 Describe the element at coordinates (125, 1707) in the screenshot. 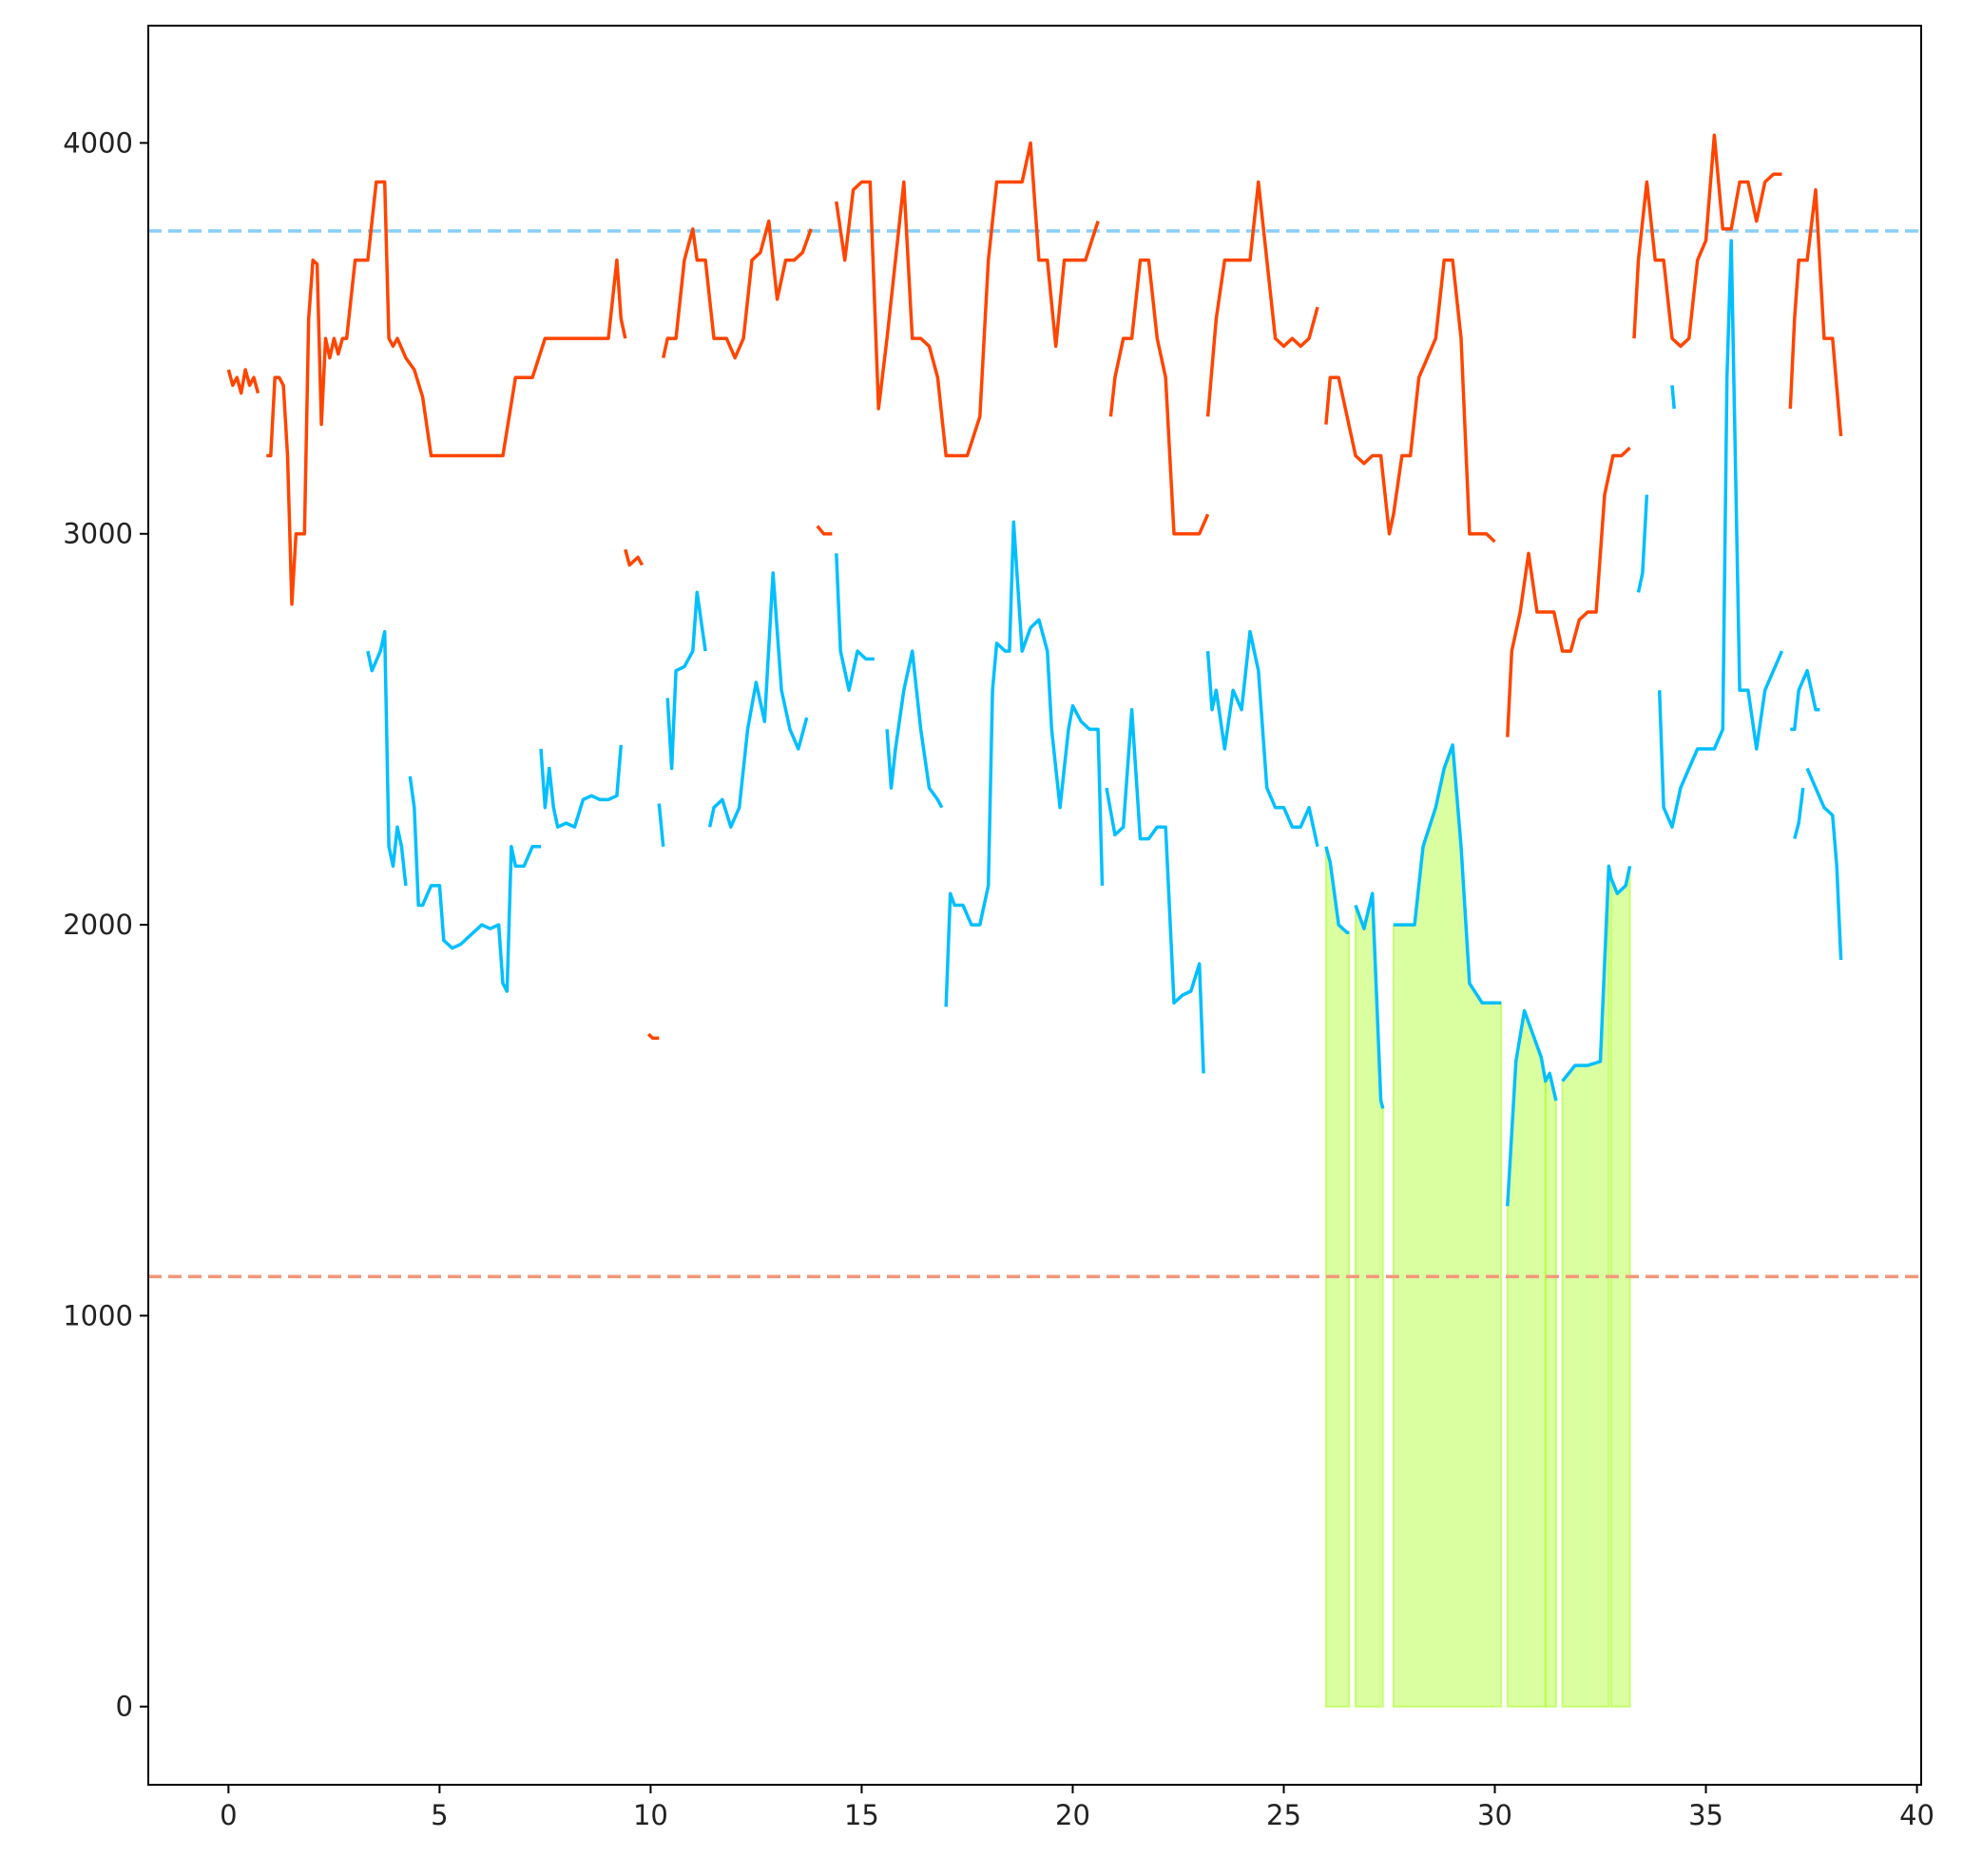

I see `y-tick-label-0: 0` at that location.